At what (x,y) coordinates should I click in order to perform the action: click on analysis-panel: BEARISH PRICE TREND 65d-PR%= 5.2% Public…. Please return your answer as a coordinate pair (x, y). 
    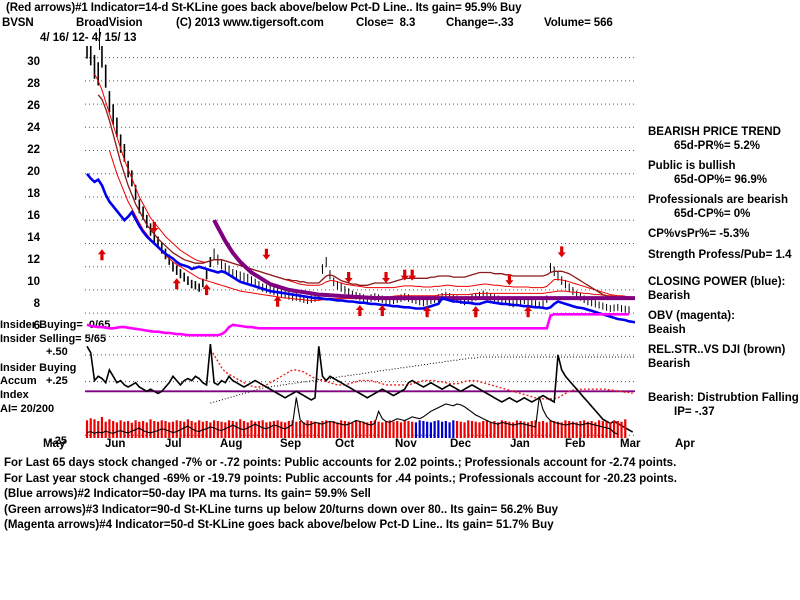
    Looking at the image, I should click on (724, 272).